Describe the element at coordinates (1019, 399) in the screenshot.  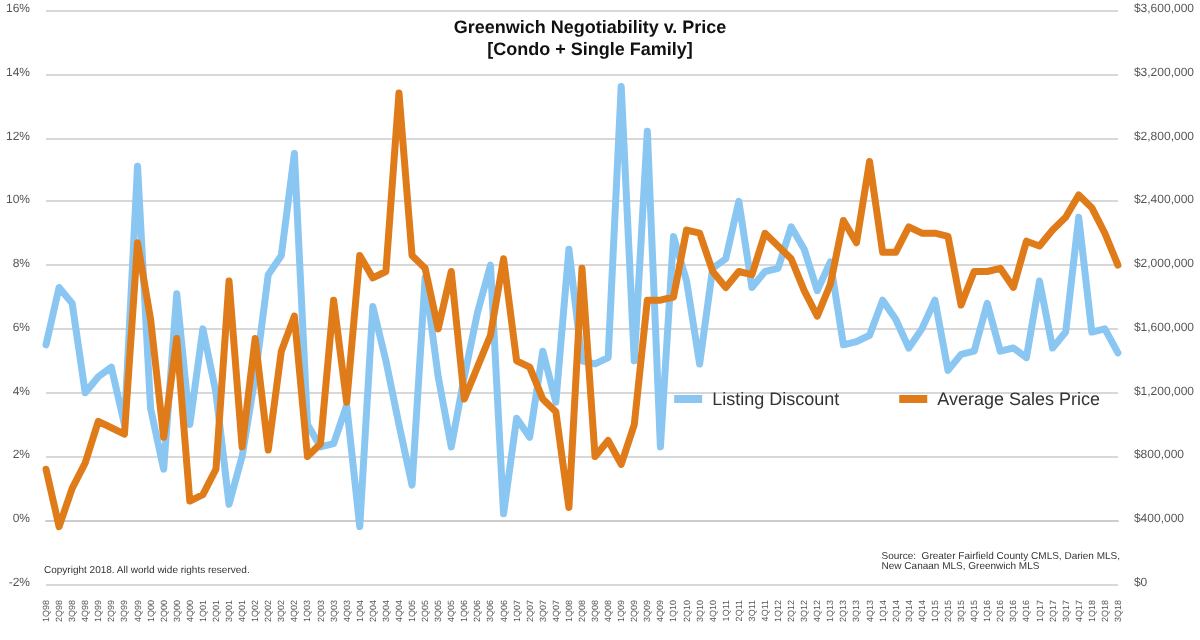
I see `legend-label: Average Sales Price` at that location.